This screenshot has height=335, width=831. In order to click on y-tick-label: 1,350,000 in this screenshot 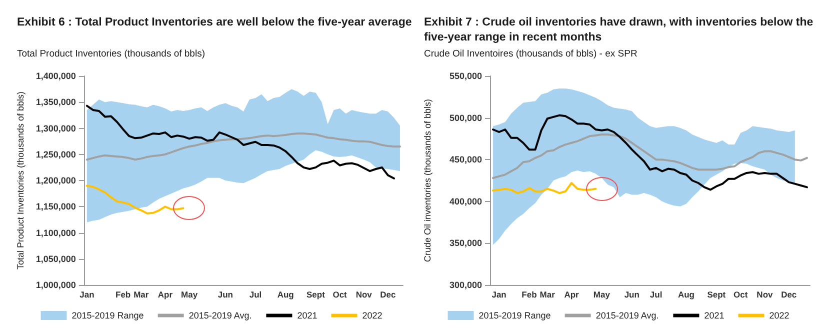, I will do `click(56, 102)`.